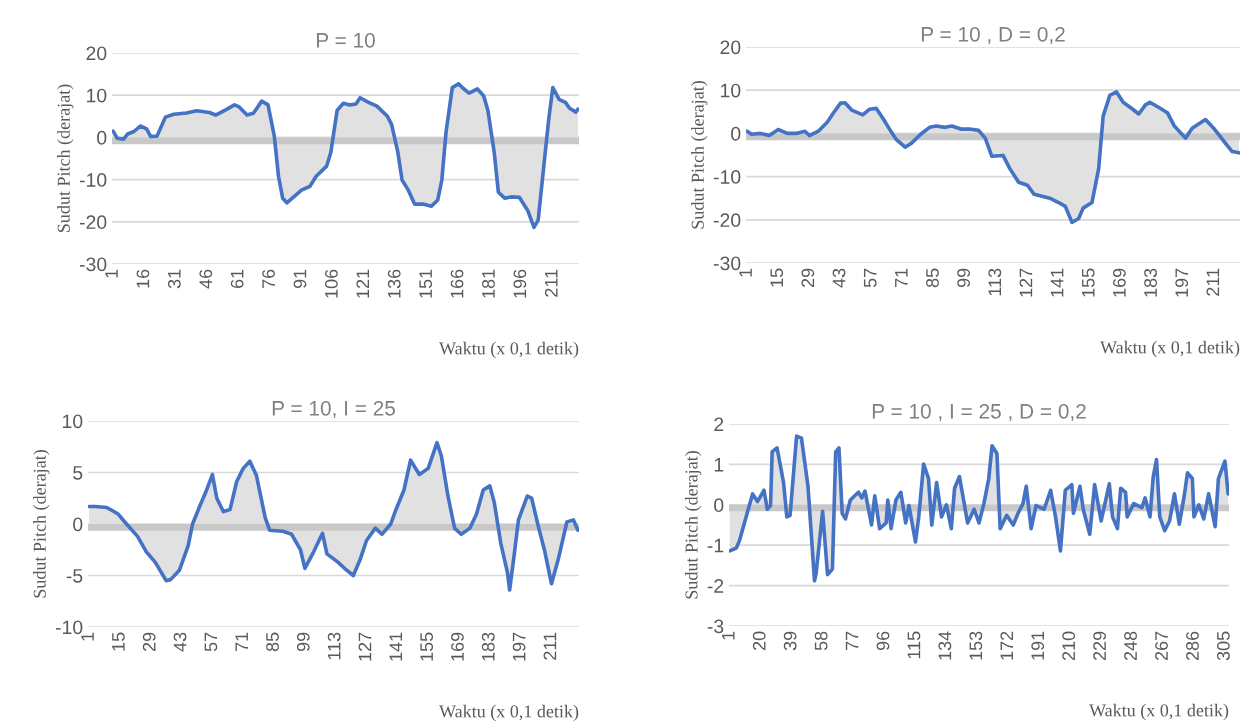 The image size is (1258, 726). What do you see at coordinates (1099, 646) in the screenshot?
I see `x-tick-label: 229` at bounding box center [1099, 646].